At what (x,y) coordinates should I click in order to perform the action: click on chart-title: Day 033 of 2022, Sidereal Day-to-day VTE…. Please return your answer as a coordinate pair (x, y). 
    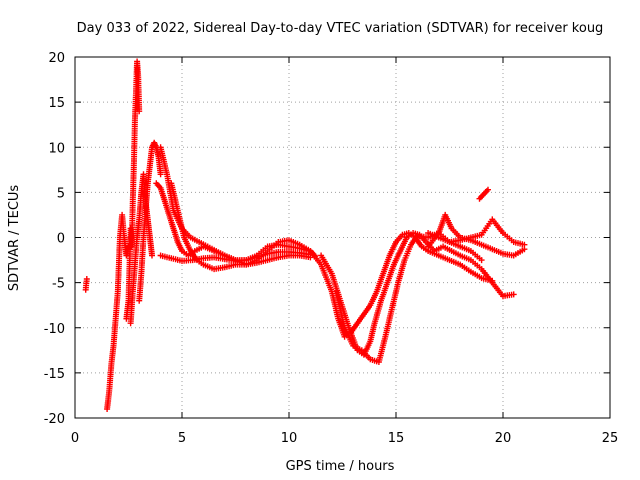
    Looking at the image, I should click on (340, 28).